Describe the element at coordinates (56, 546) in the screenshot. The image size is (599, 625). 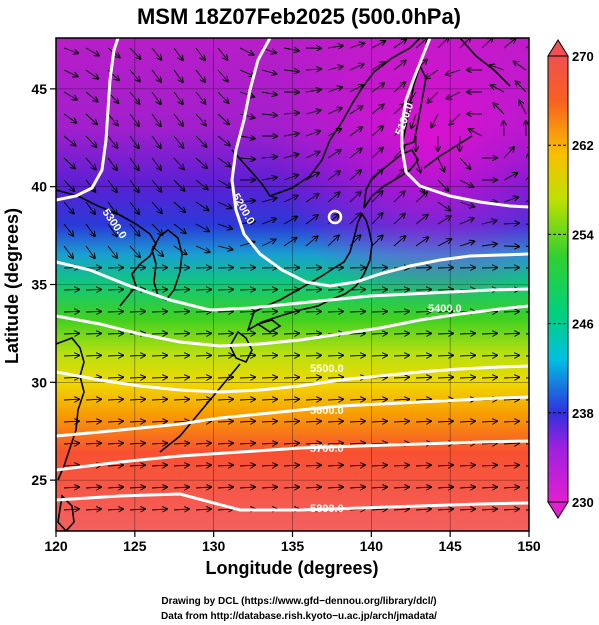
I see `x-tick-label: 120` at that location.